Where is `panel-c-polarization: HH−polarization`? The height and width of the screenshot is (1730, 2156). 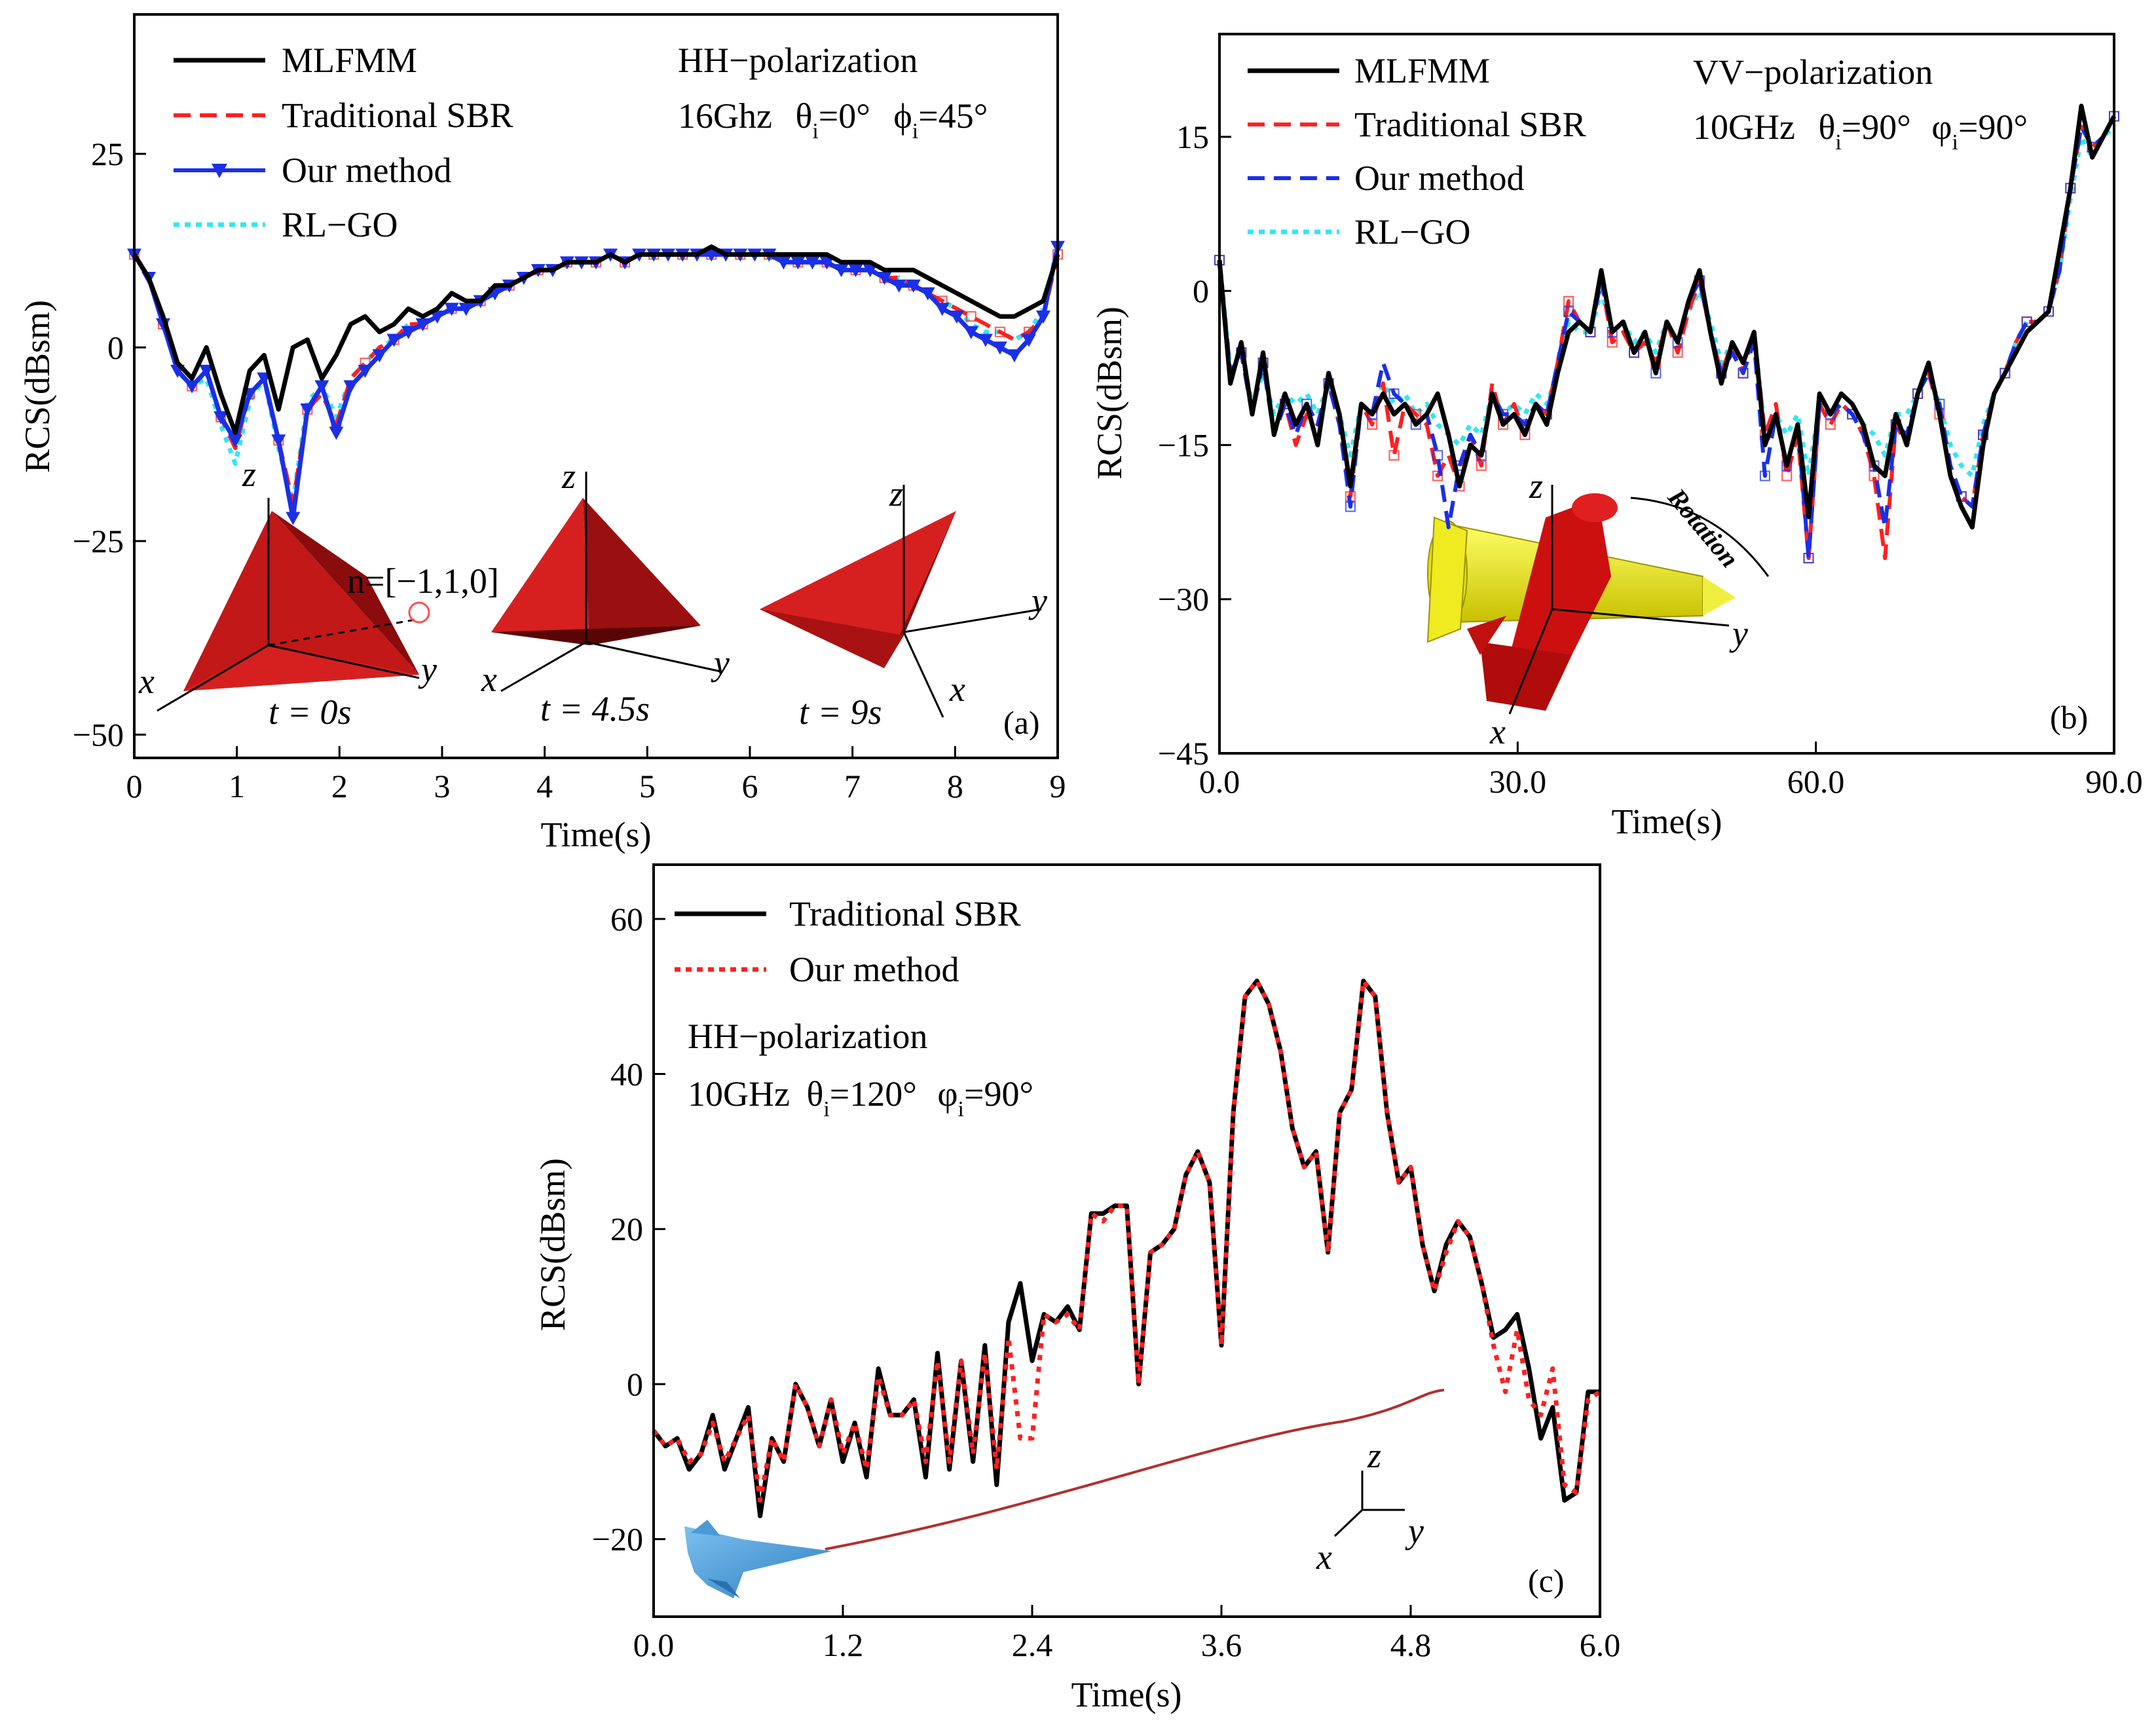 panel-c-polarization: HH−polarization is located at coordinates (808, 1036).